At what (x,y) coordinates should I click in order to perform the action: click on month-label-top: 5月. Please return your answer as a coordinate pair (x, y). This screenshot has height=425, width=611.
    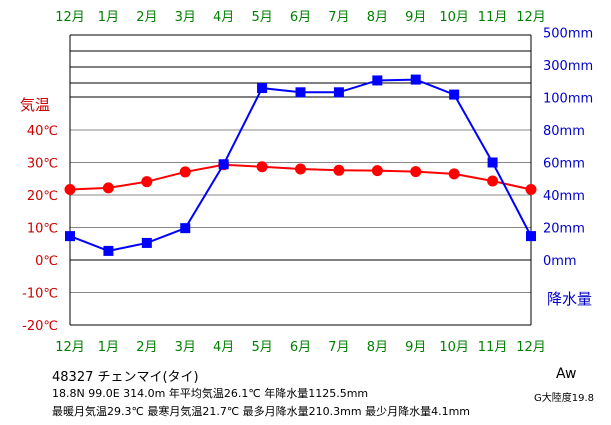
    Looking at the image, I should click on (261, 17).